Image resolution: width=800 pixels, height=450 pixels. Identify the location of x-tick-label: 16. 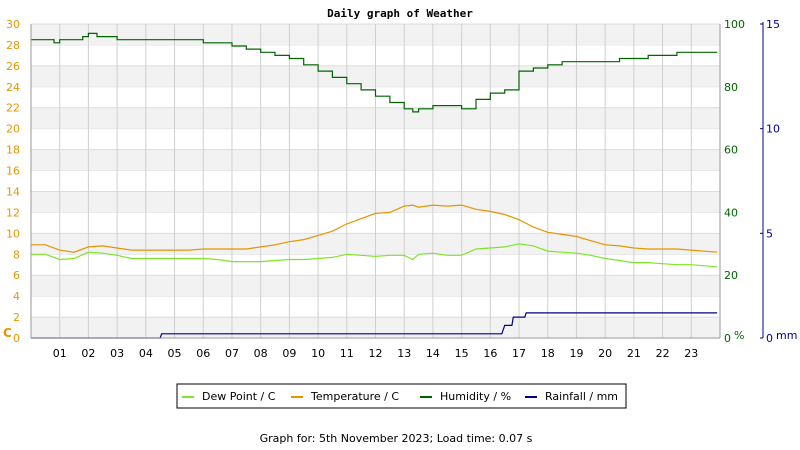
(490, 353).